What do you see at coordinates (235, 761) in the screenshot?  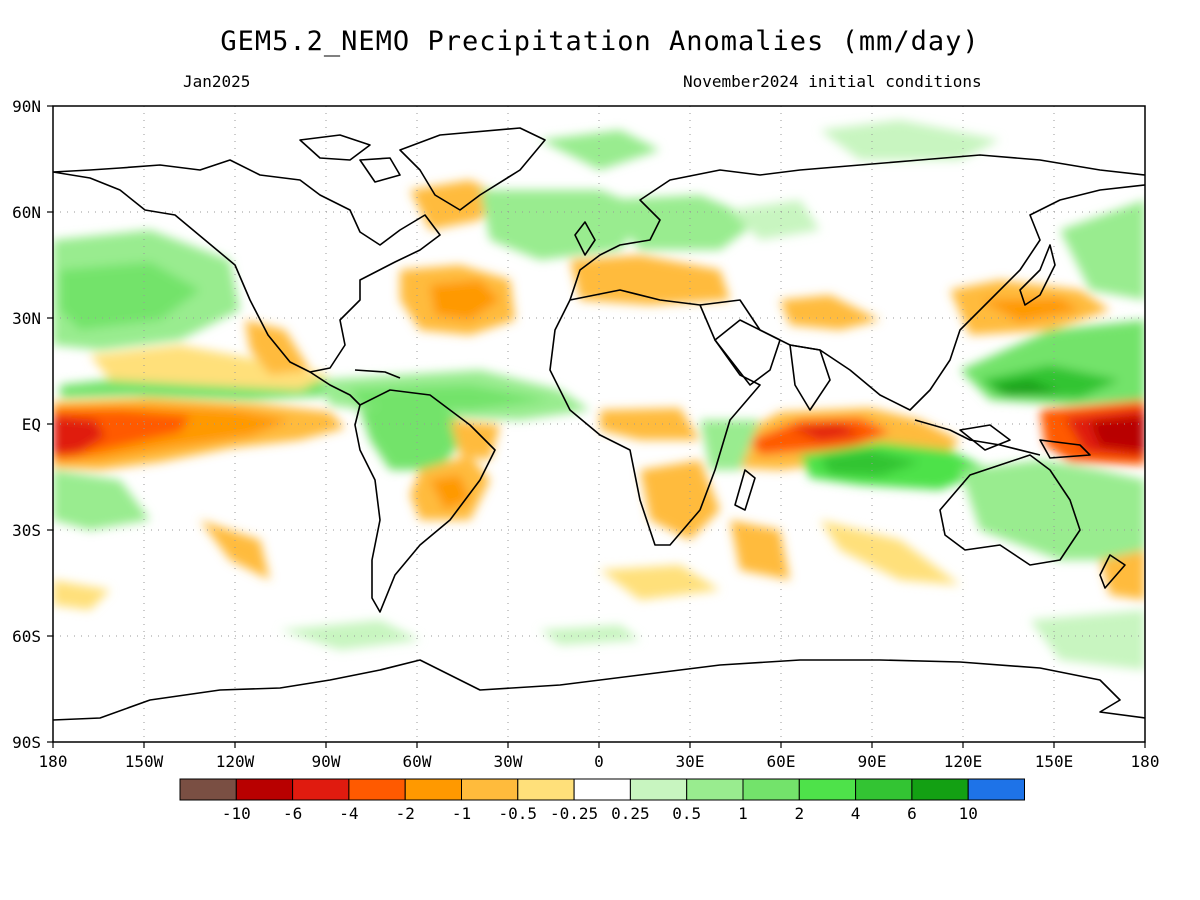 I see `lon-tick-label: 120W` at bounding box center [235, 761].